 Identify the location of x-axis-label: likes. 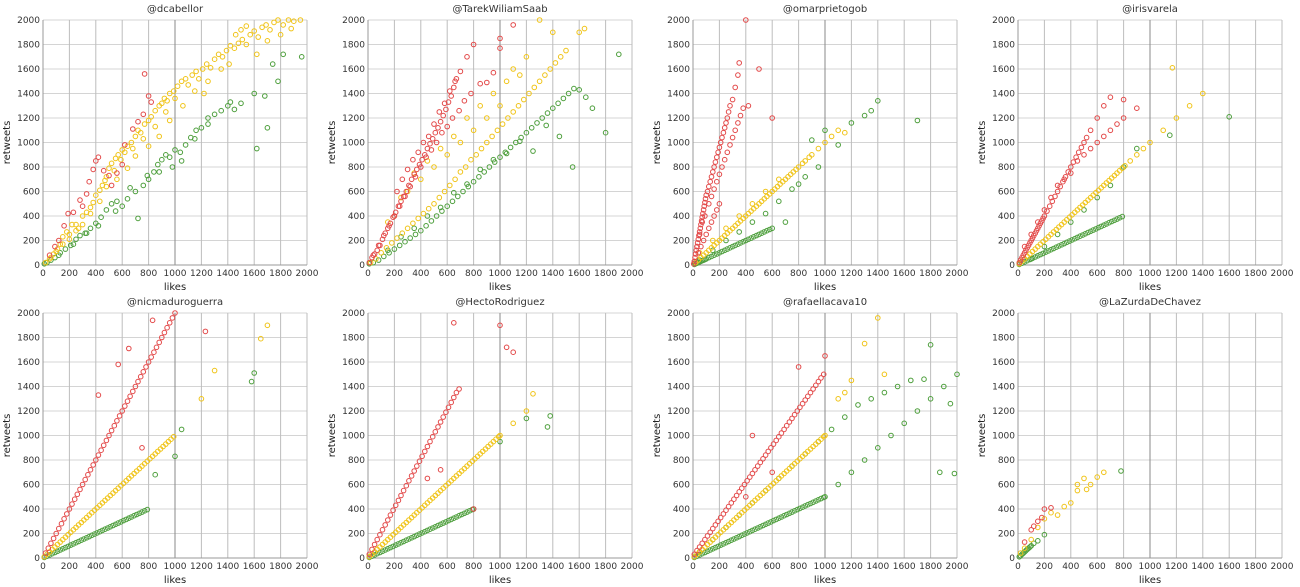
(825, 287).